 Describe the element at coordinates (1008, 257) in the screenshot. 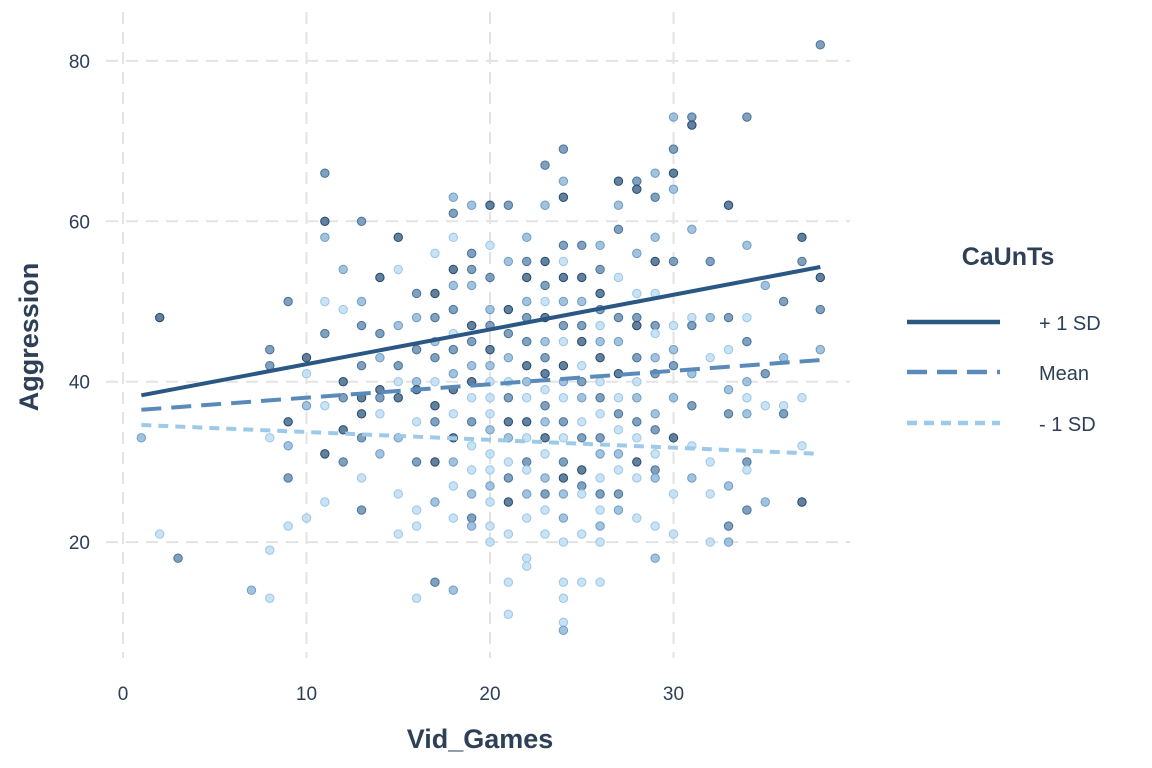

I see `legend-title: CaUnTs` at that location.